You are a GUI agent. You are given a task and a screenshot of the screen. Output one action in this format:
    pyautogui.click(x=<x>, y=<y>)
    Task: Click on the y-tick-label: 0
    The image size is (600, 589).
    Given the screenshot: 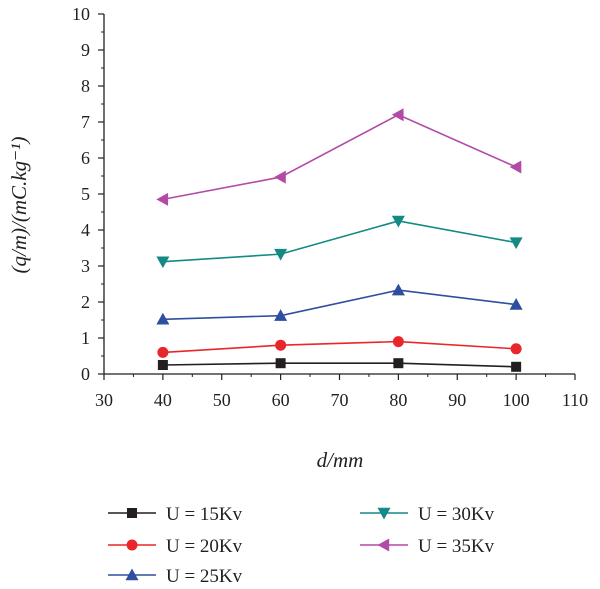 What is the action you would take?
    pyautogui.click(x=85, y=374)
    